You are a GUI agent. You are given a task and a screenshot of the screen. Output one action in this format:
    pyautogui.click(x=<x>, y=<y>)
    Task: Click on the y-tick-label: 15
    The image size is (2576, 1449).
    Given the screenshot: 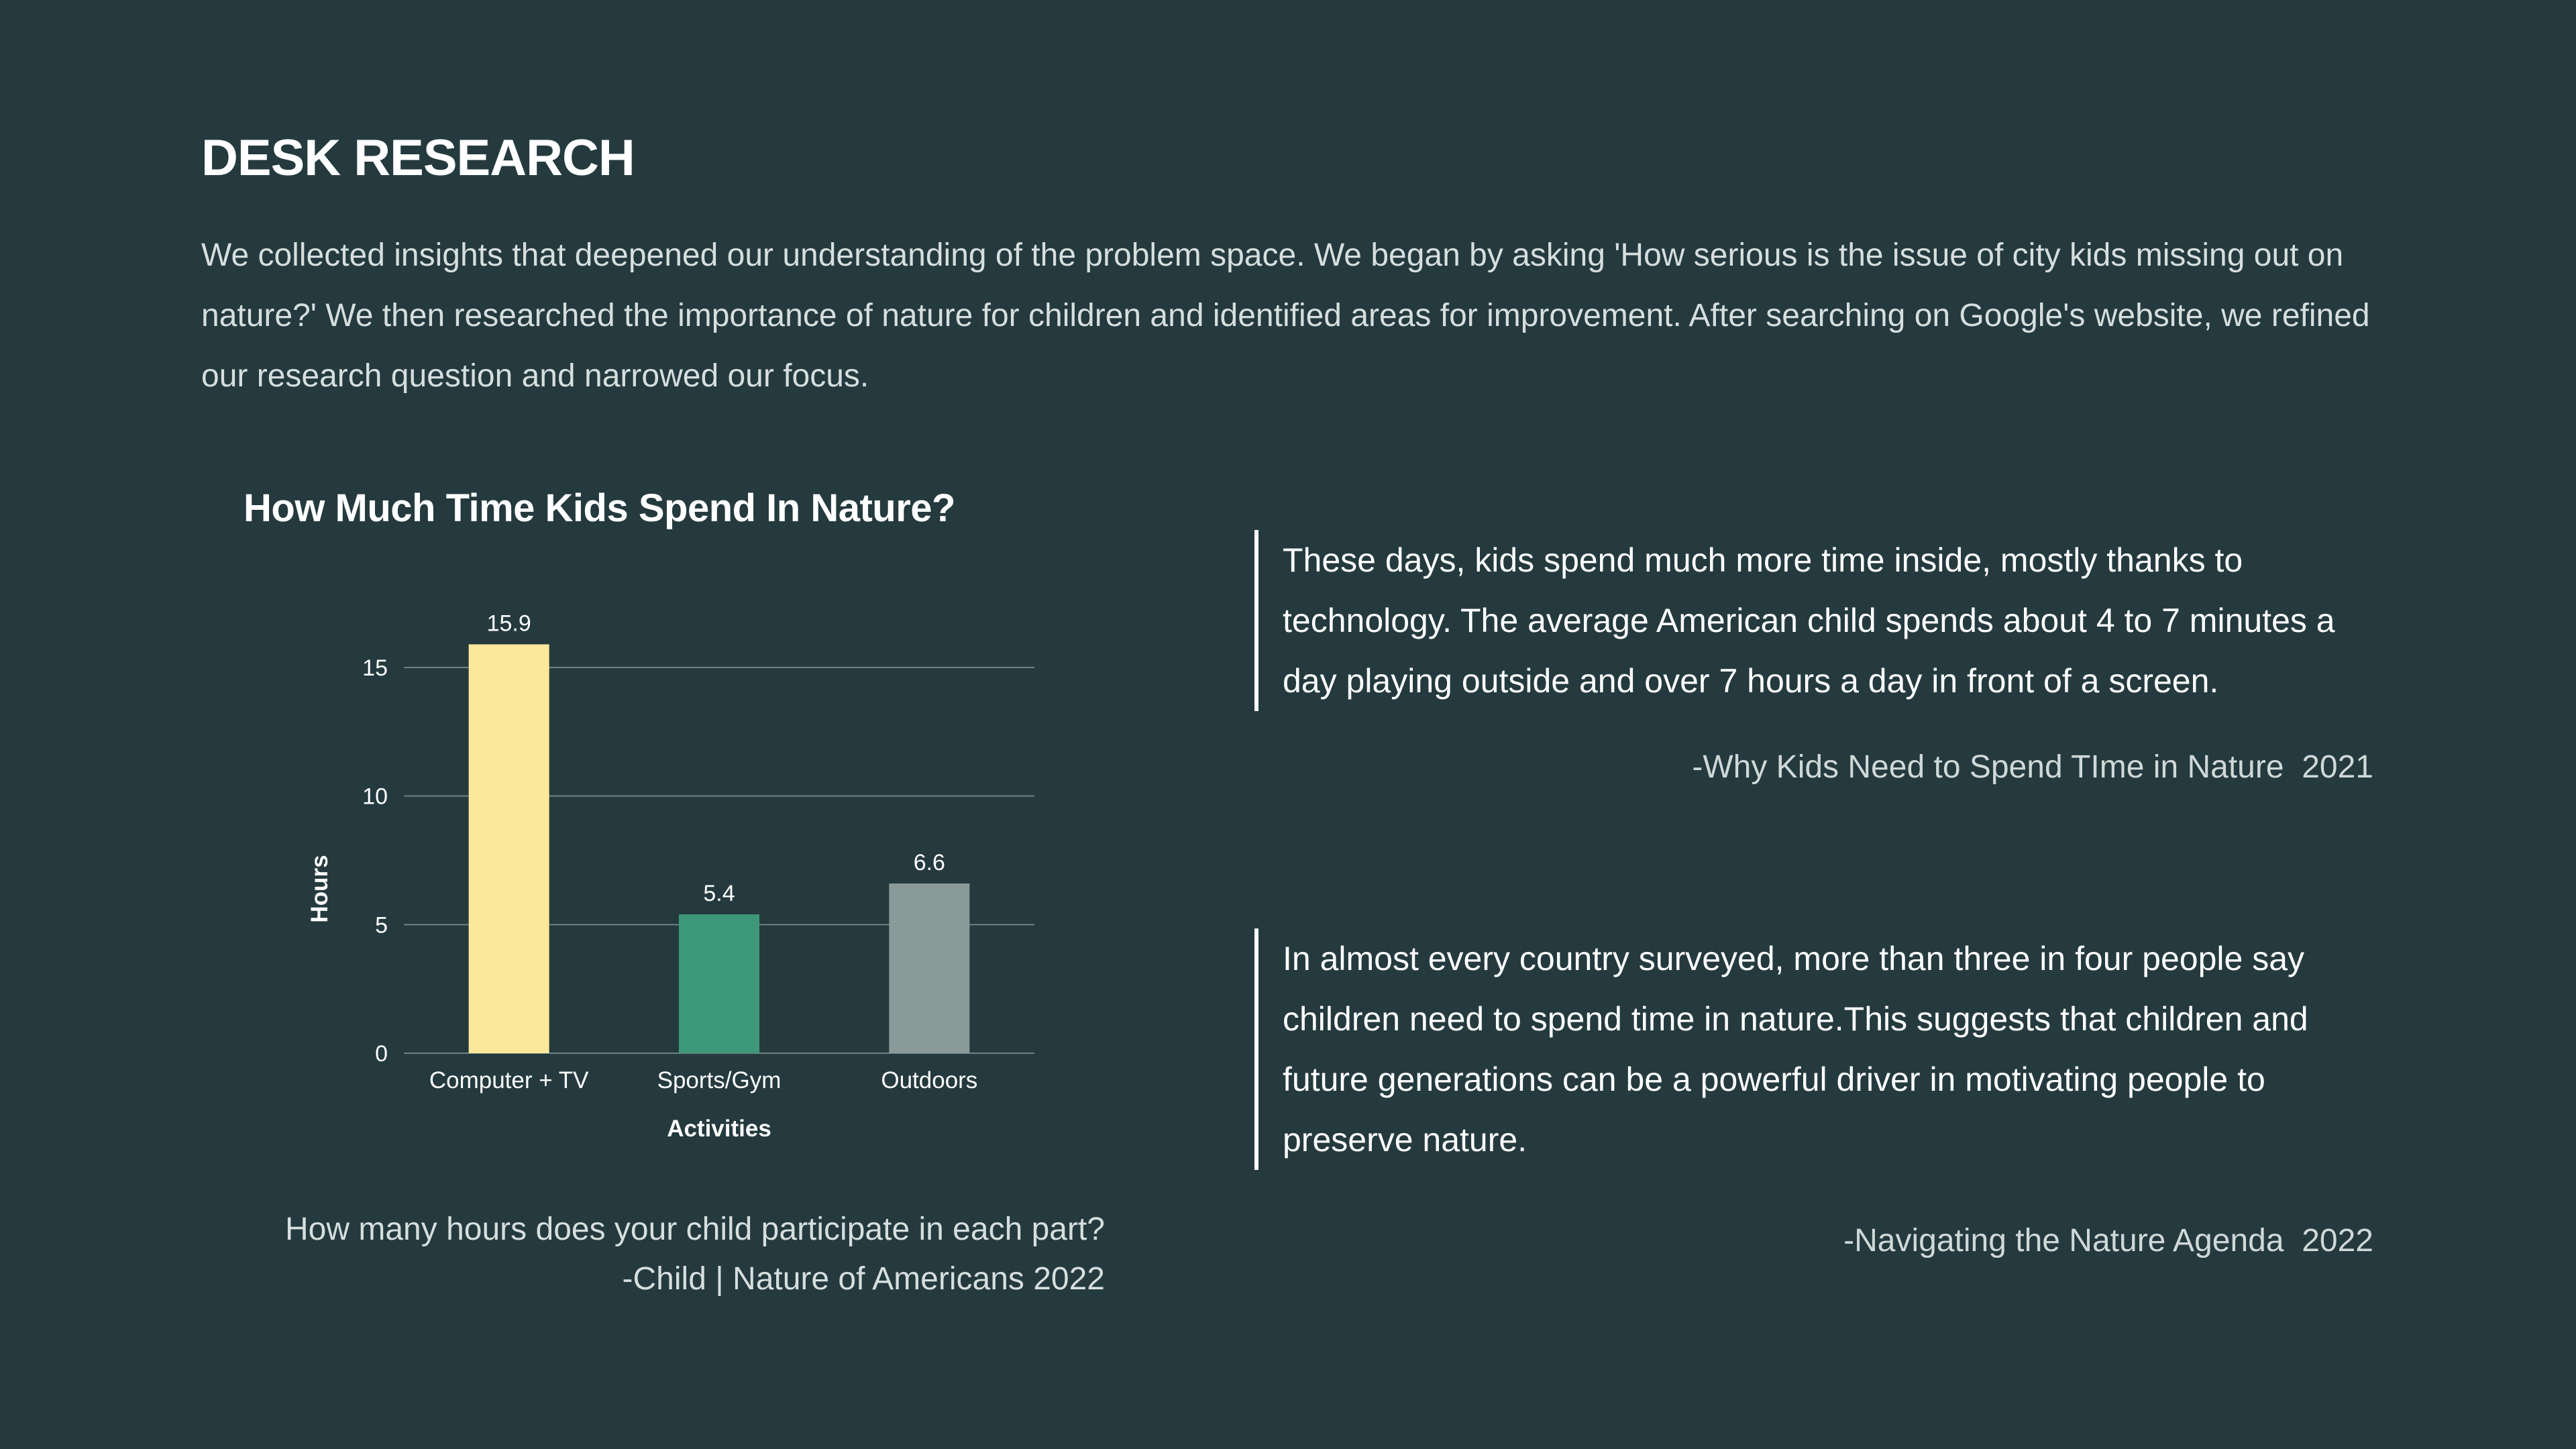 What is the action you would take?
    pyautogui.click(x=375, y=668)
    